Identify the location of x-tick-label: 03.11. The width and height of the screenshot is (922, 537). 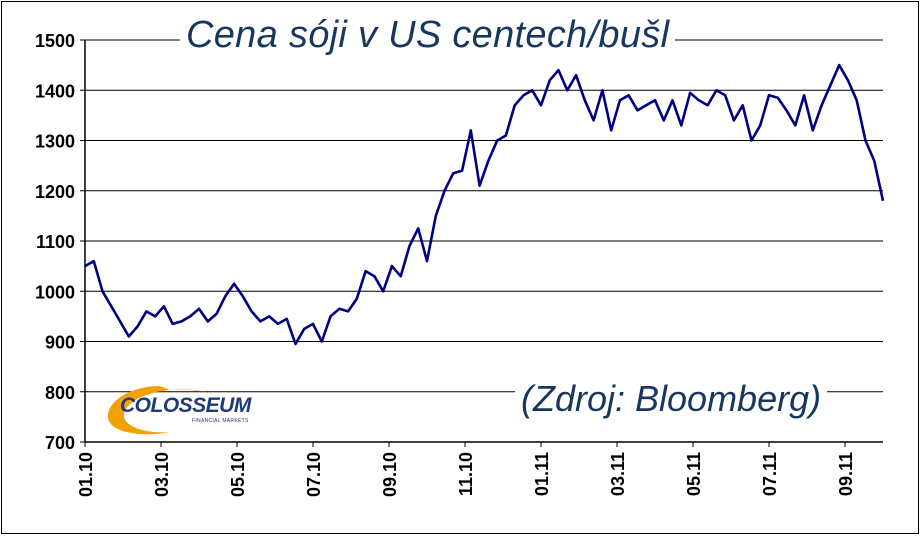
(618, 474).